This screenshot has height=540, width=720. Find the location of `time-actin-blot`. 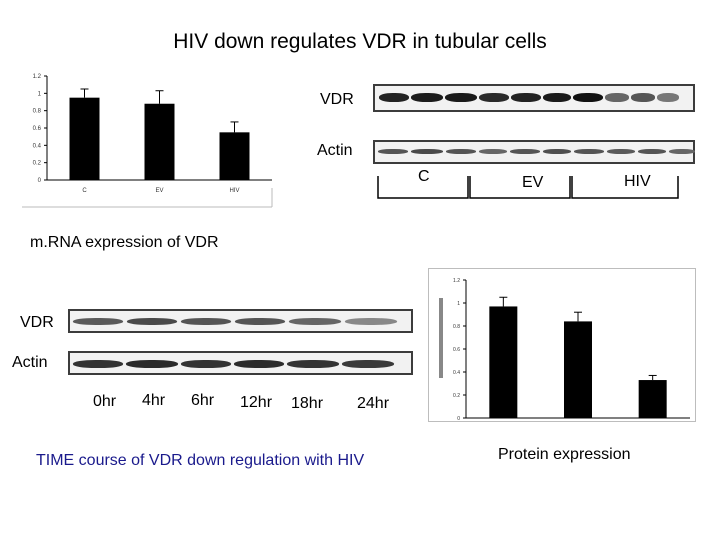

time-actin-blot is located at coordinates (240, 363).